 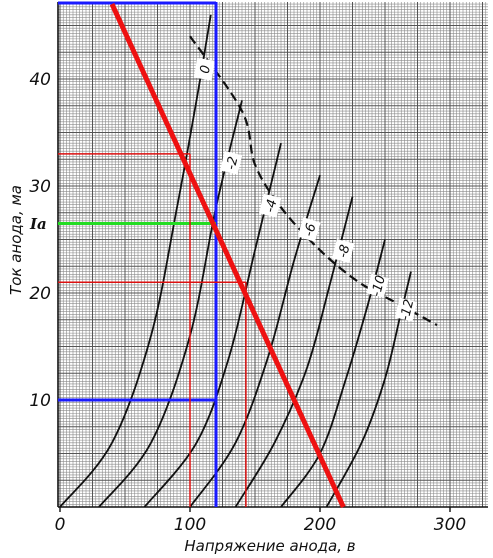 I want to click on ia-label: Ia, so click(x=38, y=224).